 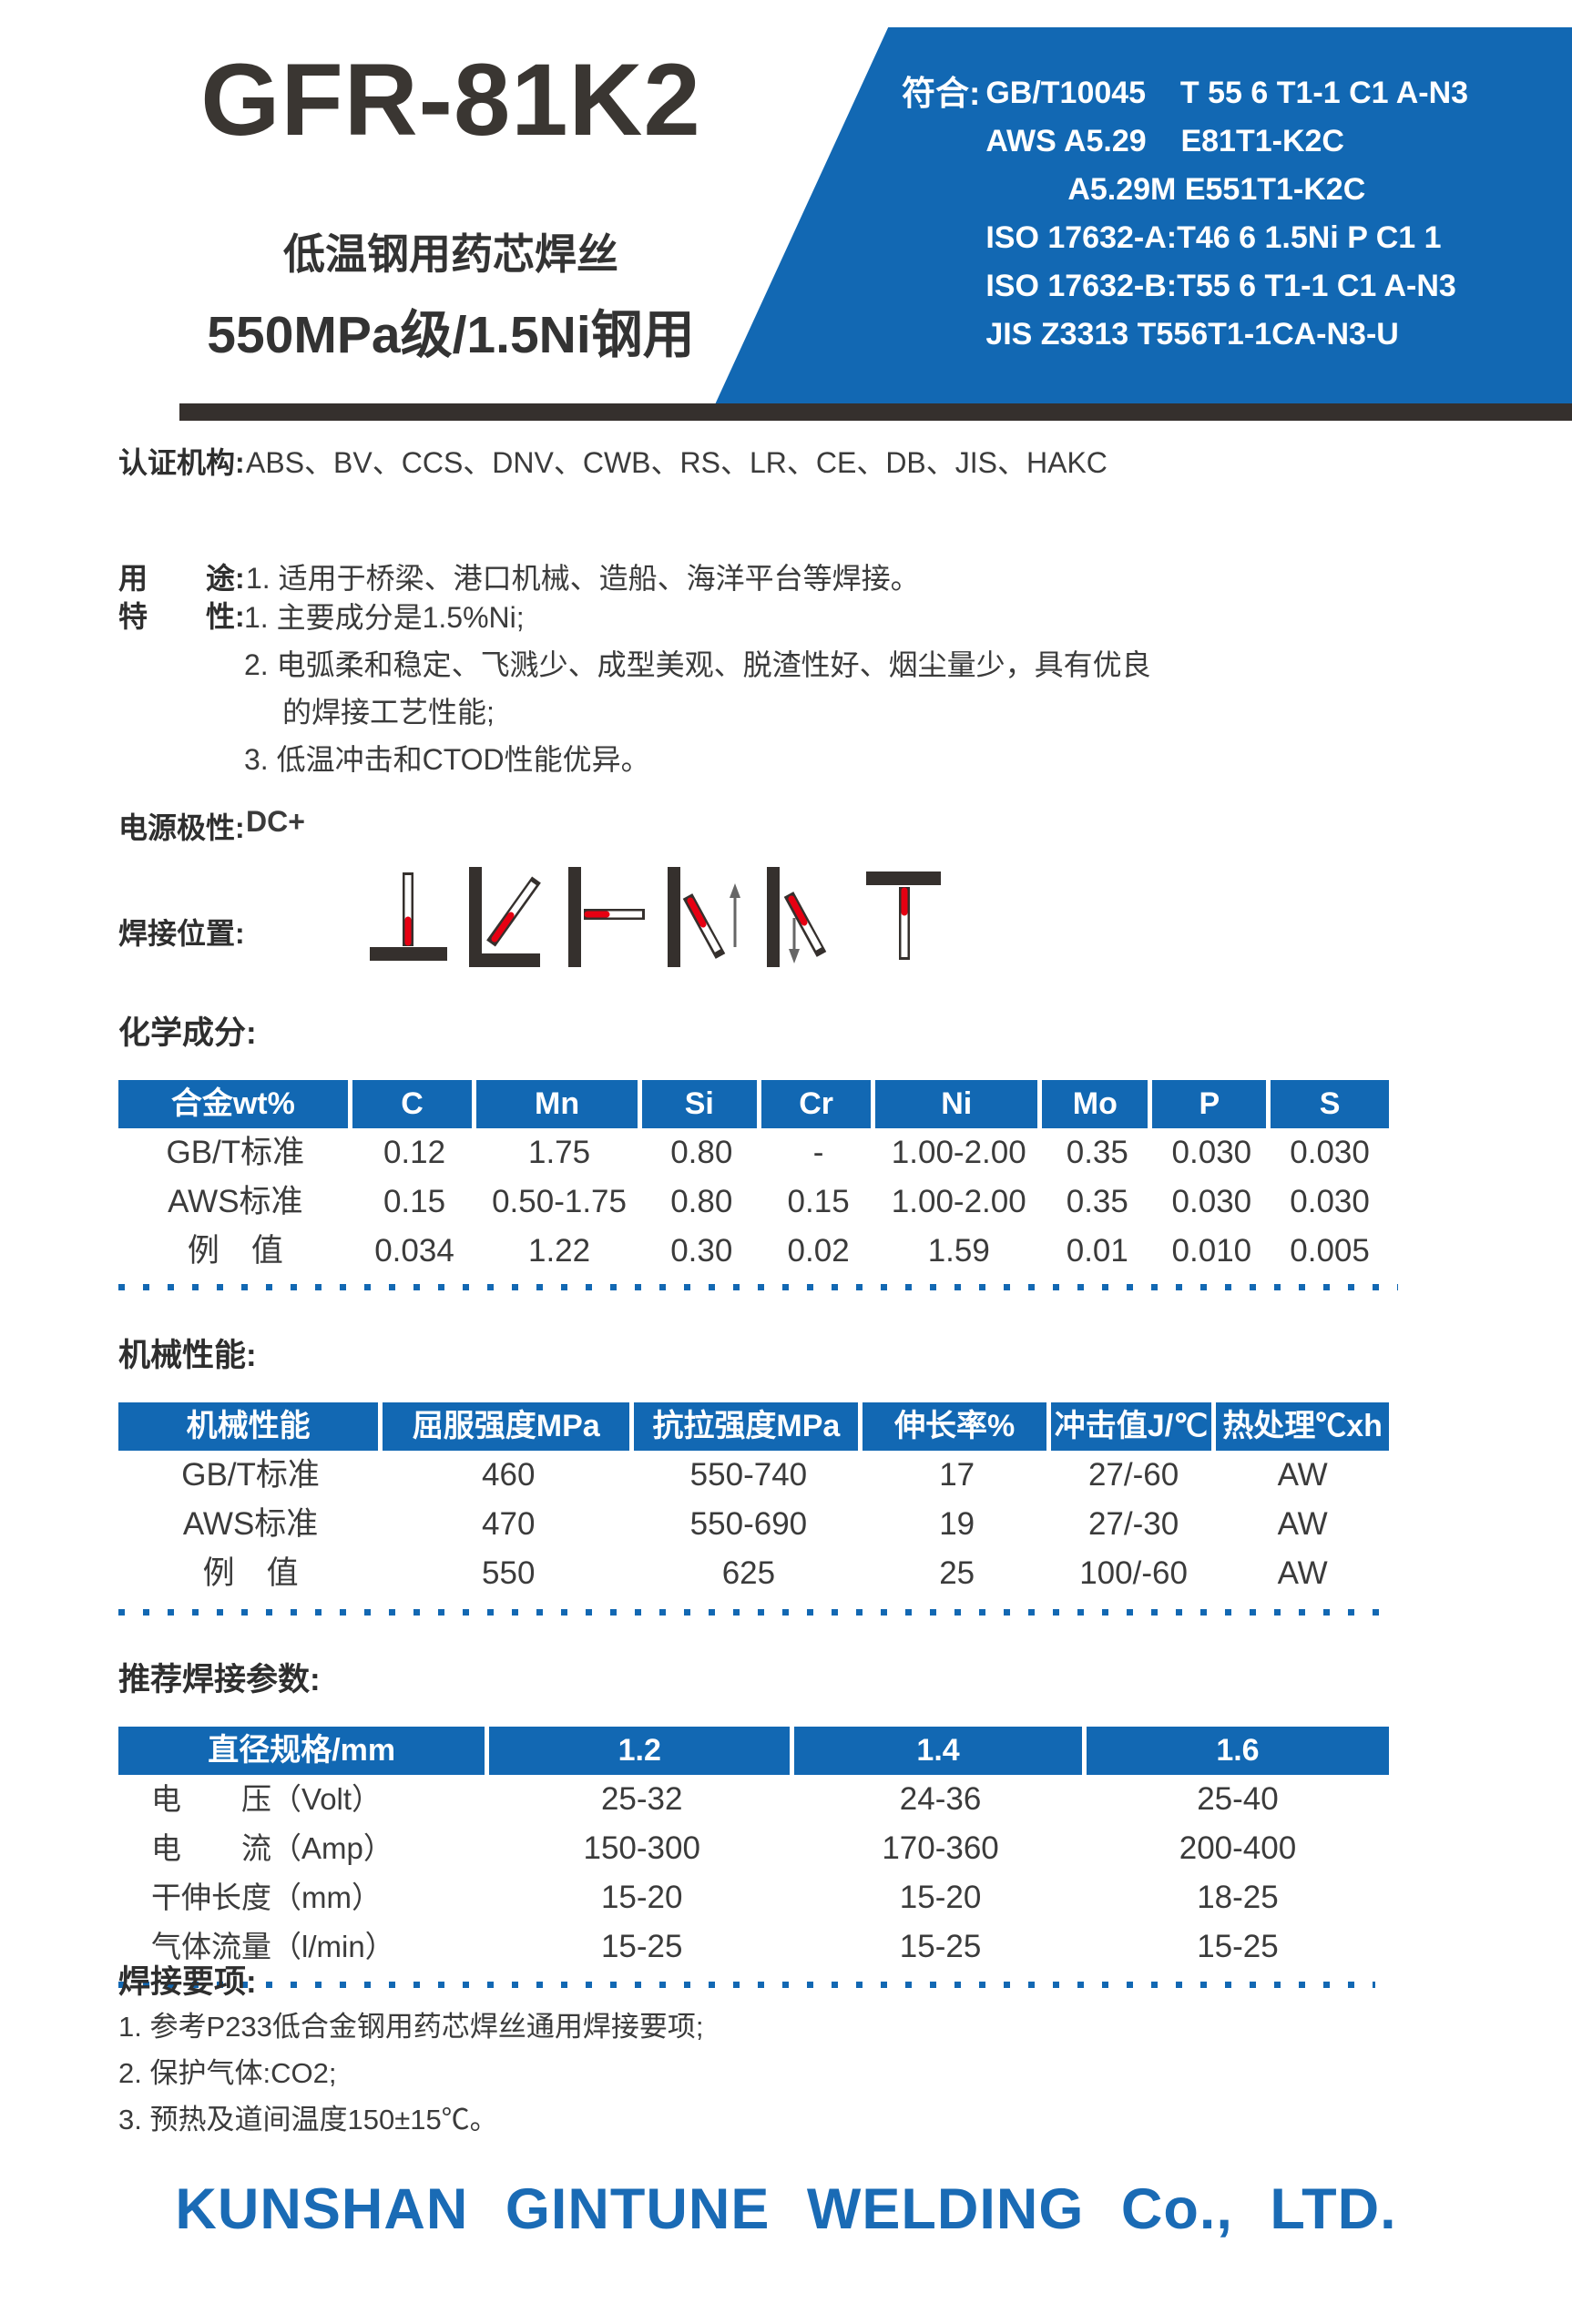 I want to click on table-header-cell: Cr, so click(x=818, y=1104).